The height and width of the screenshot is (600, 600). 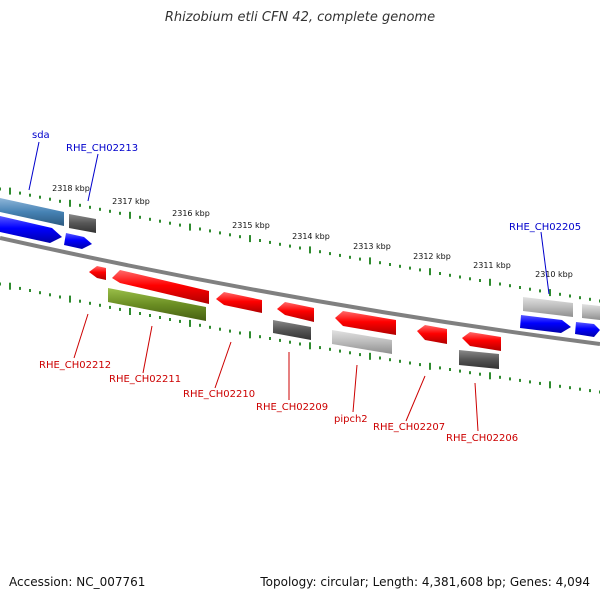 I want to click on gene-label-sda: sda, so click(x=41, y=135).